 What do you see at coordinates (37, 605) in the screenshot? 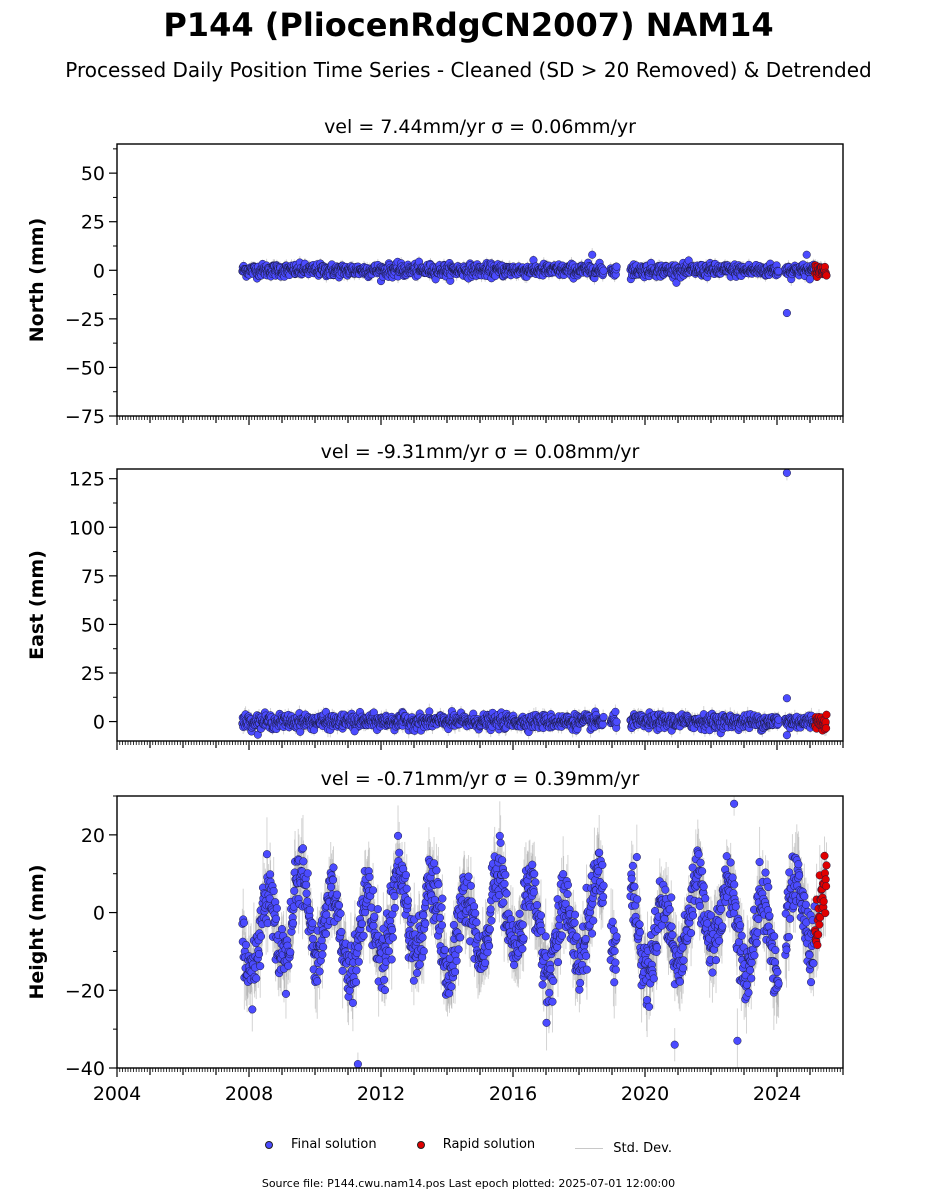
I see `y-axis-label: East (mm)` at bounding box center [37, 605].